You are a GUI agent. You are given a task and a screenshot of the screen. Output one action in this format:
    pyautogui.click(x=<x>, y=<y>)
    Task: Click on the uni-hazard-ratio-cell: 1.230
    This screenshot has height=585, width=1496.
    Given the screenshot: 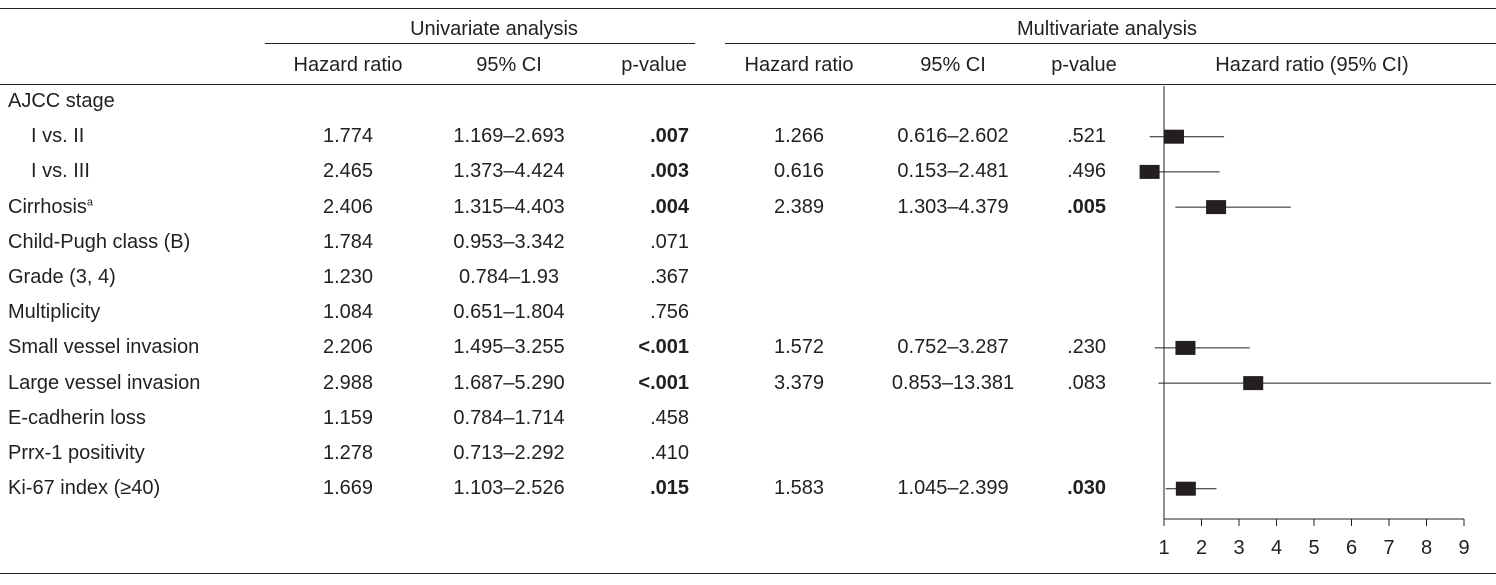 What is the action you would take?
    pyautogui.click(x=348, y=277)
    